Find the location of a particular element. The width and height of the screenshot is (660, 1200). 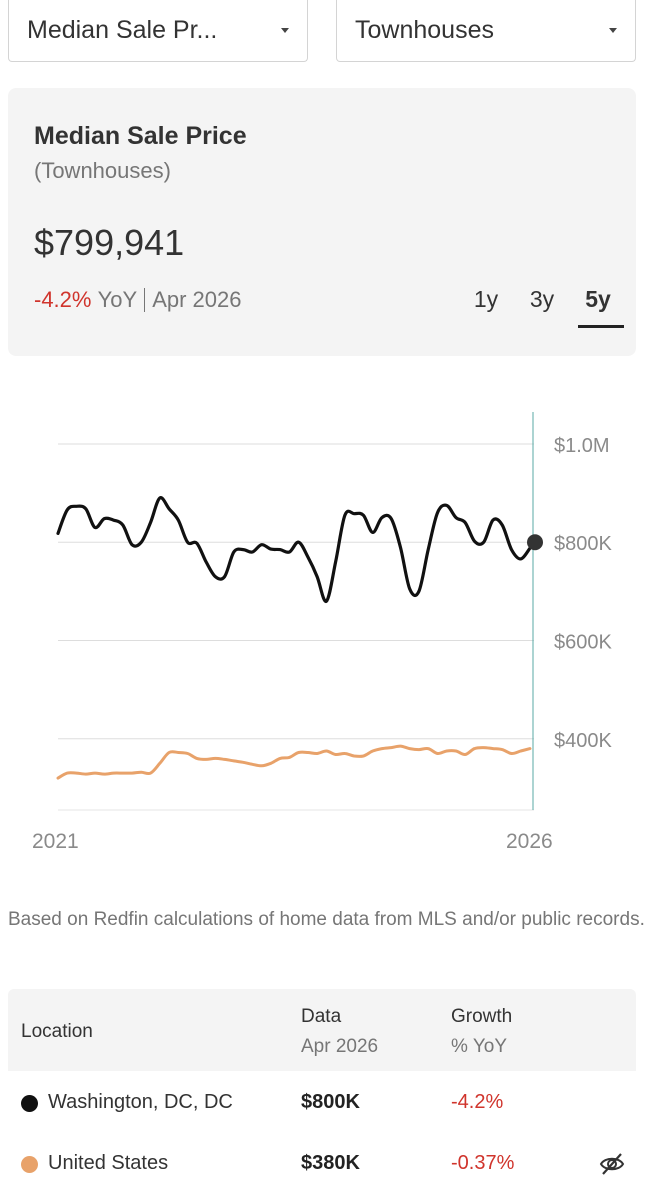

y-tick-label: $600K is located at coordinates (583, 642).